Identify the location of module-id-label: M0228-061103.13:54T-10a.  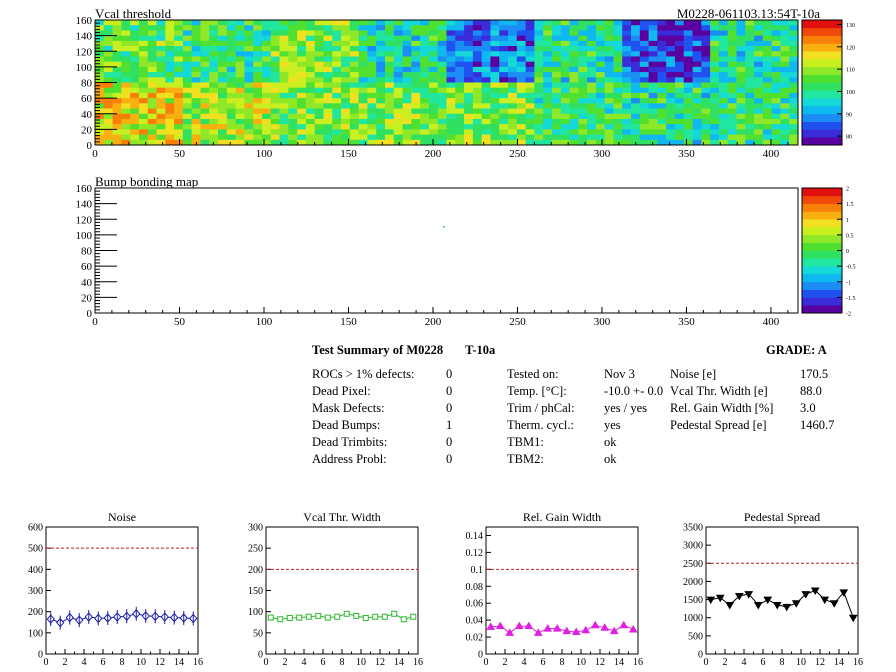
(748, 13).